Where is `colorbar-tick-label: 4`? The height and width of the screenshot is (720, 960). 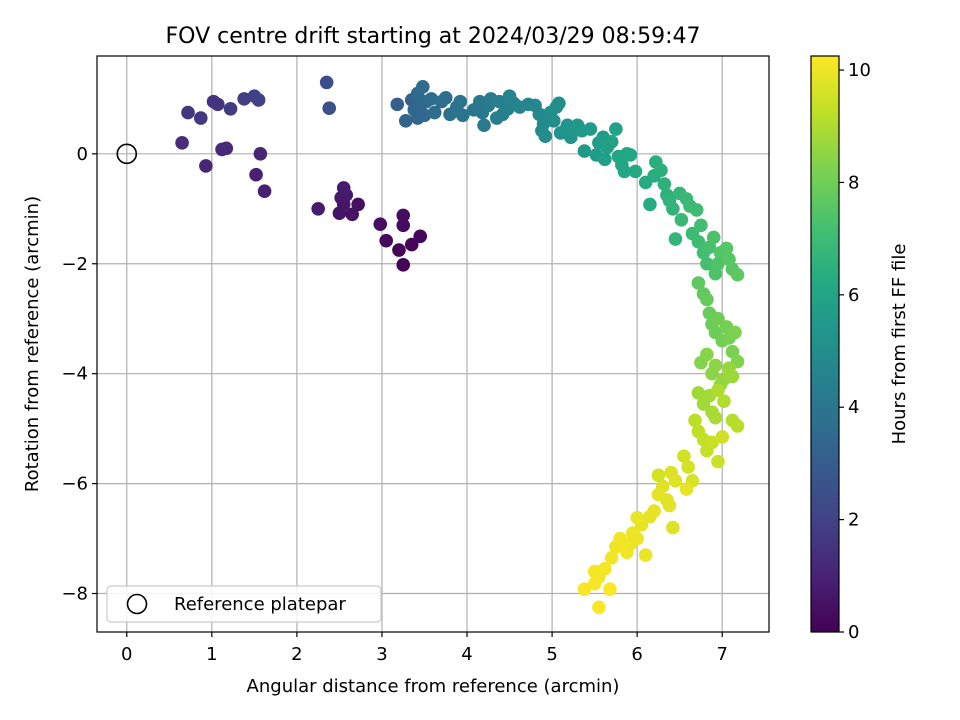
colorbar-tick-label: 4 is located at coordinates (853, 407).